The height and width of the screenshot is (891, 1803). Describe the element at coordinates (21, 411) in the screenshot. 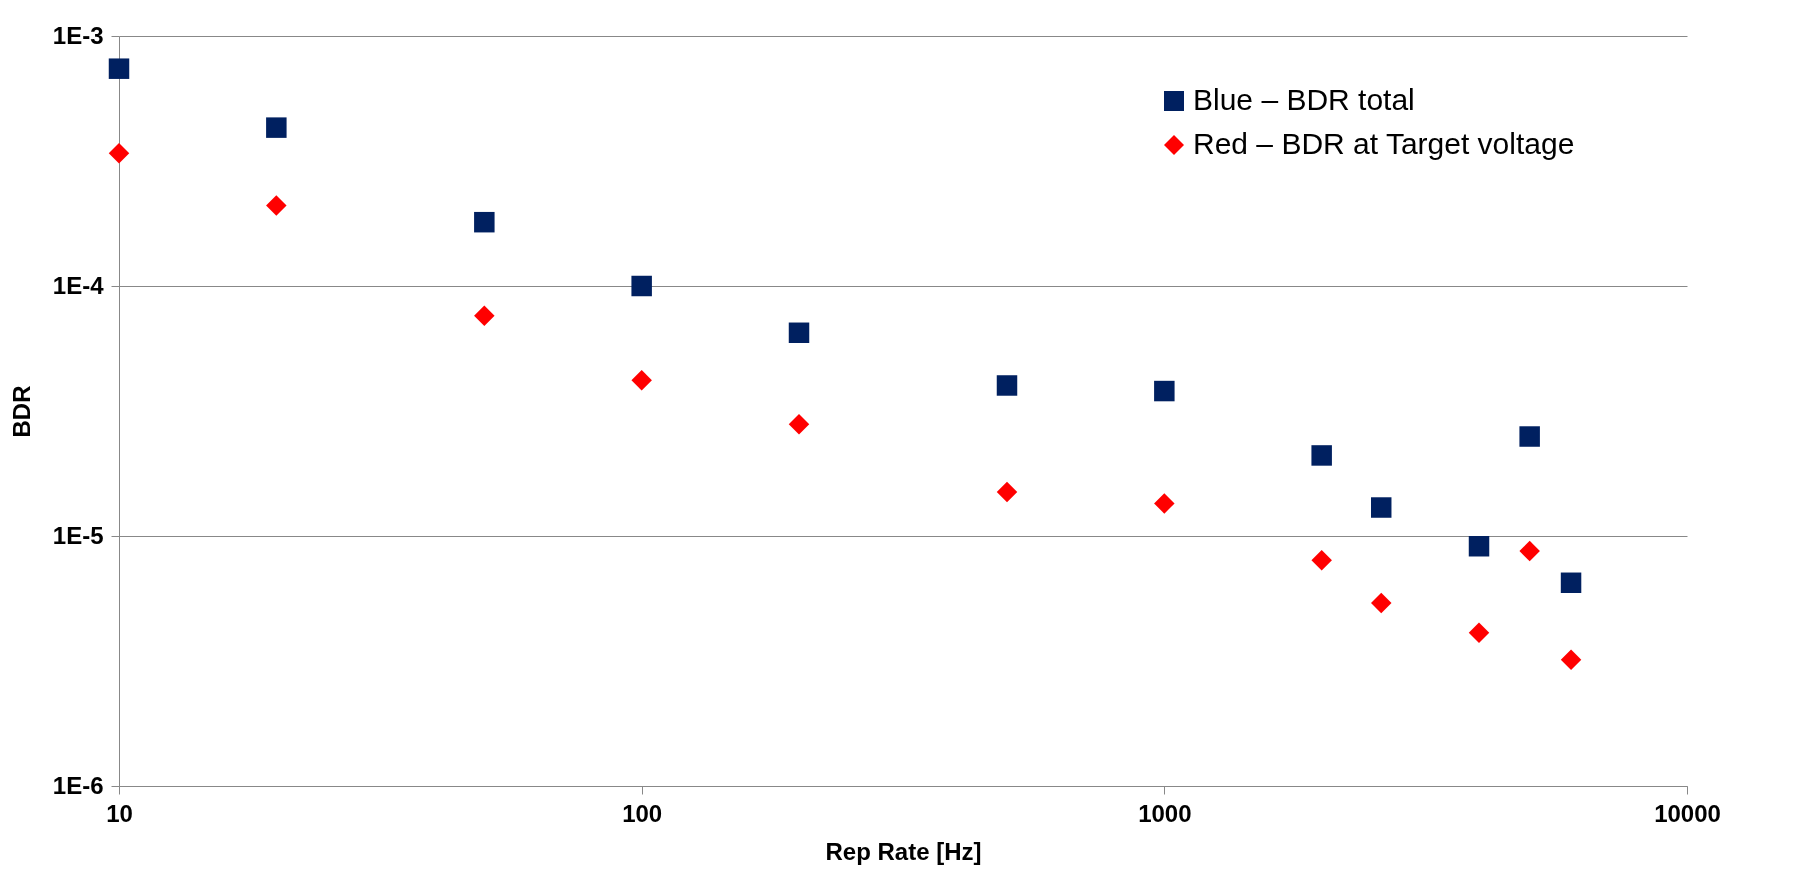

I see `y-axis-title: BDR` at that location.